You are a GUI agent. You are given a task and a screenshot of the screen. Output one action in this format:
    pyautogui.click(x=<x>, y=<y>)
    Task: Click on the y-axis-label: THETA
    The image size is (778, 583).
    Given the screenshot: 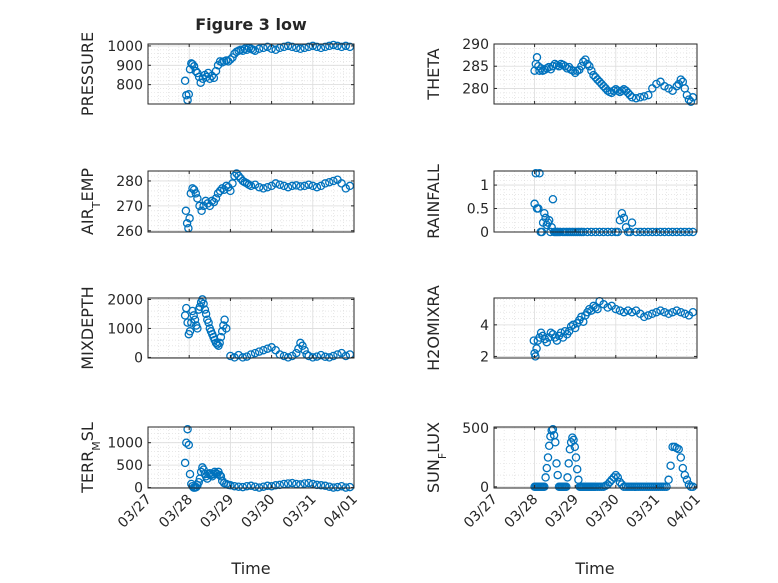 What is the action you would take?
    pyautogui.click(x=433, y=74)
    